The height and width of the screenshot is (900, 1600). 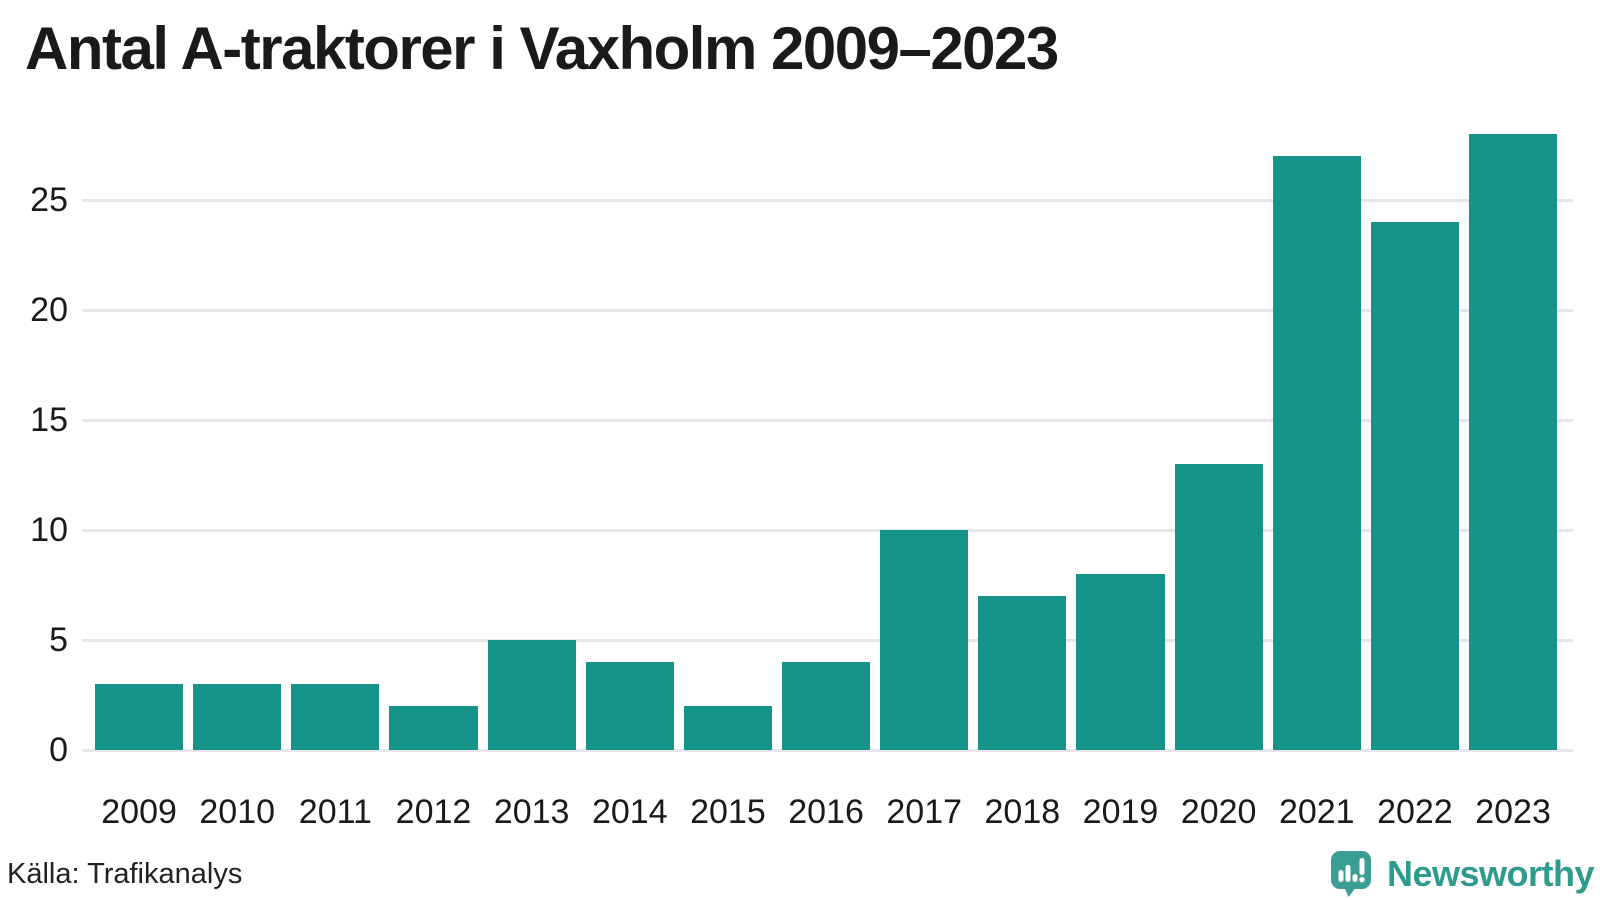 What do you see at coordinates (237, 717) in the screenshot?
I see `bar-2010` at bounding box center [237, 717].